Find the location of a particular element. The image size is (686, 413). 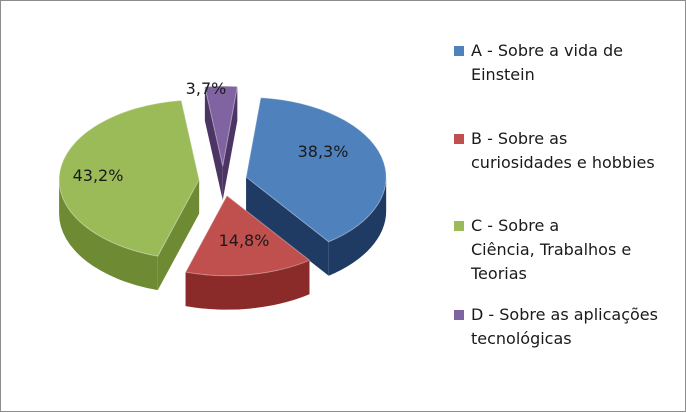

pie-slice-b is located at coordinates (247, 252).